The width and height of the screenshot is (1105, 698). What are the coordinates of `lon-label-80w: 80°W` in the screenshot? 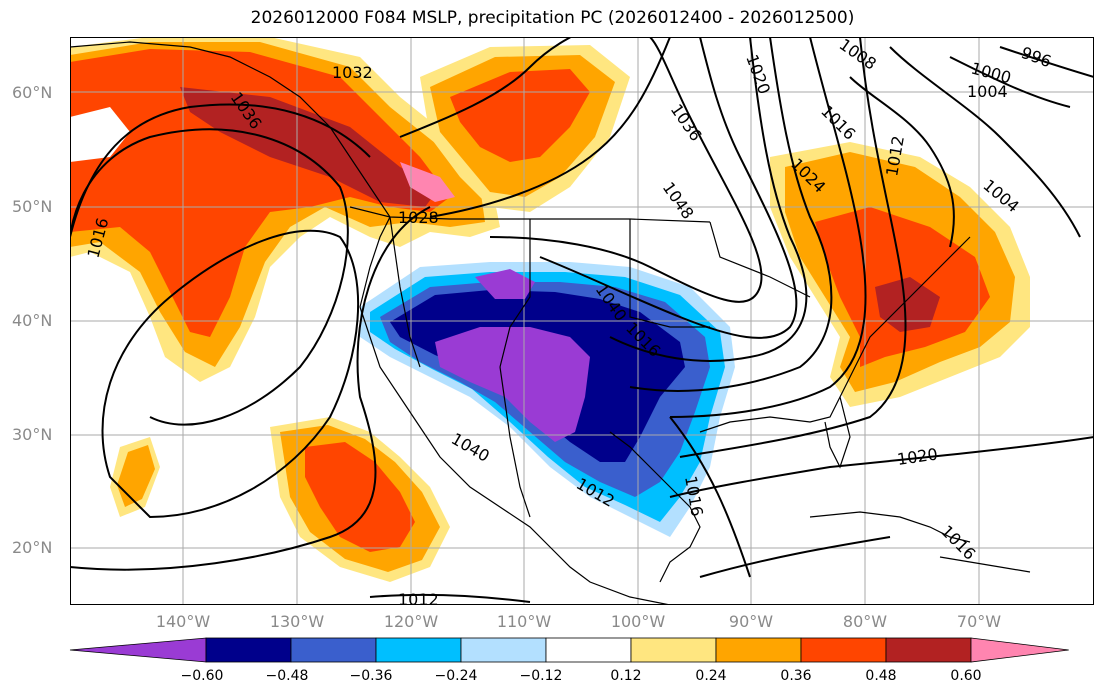 It's located at (865, 621).